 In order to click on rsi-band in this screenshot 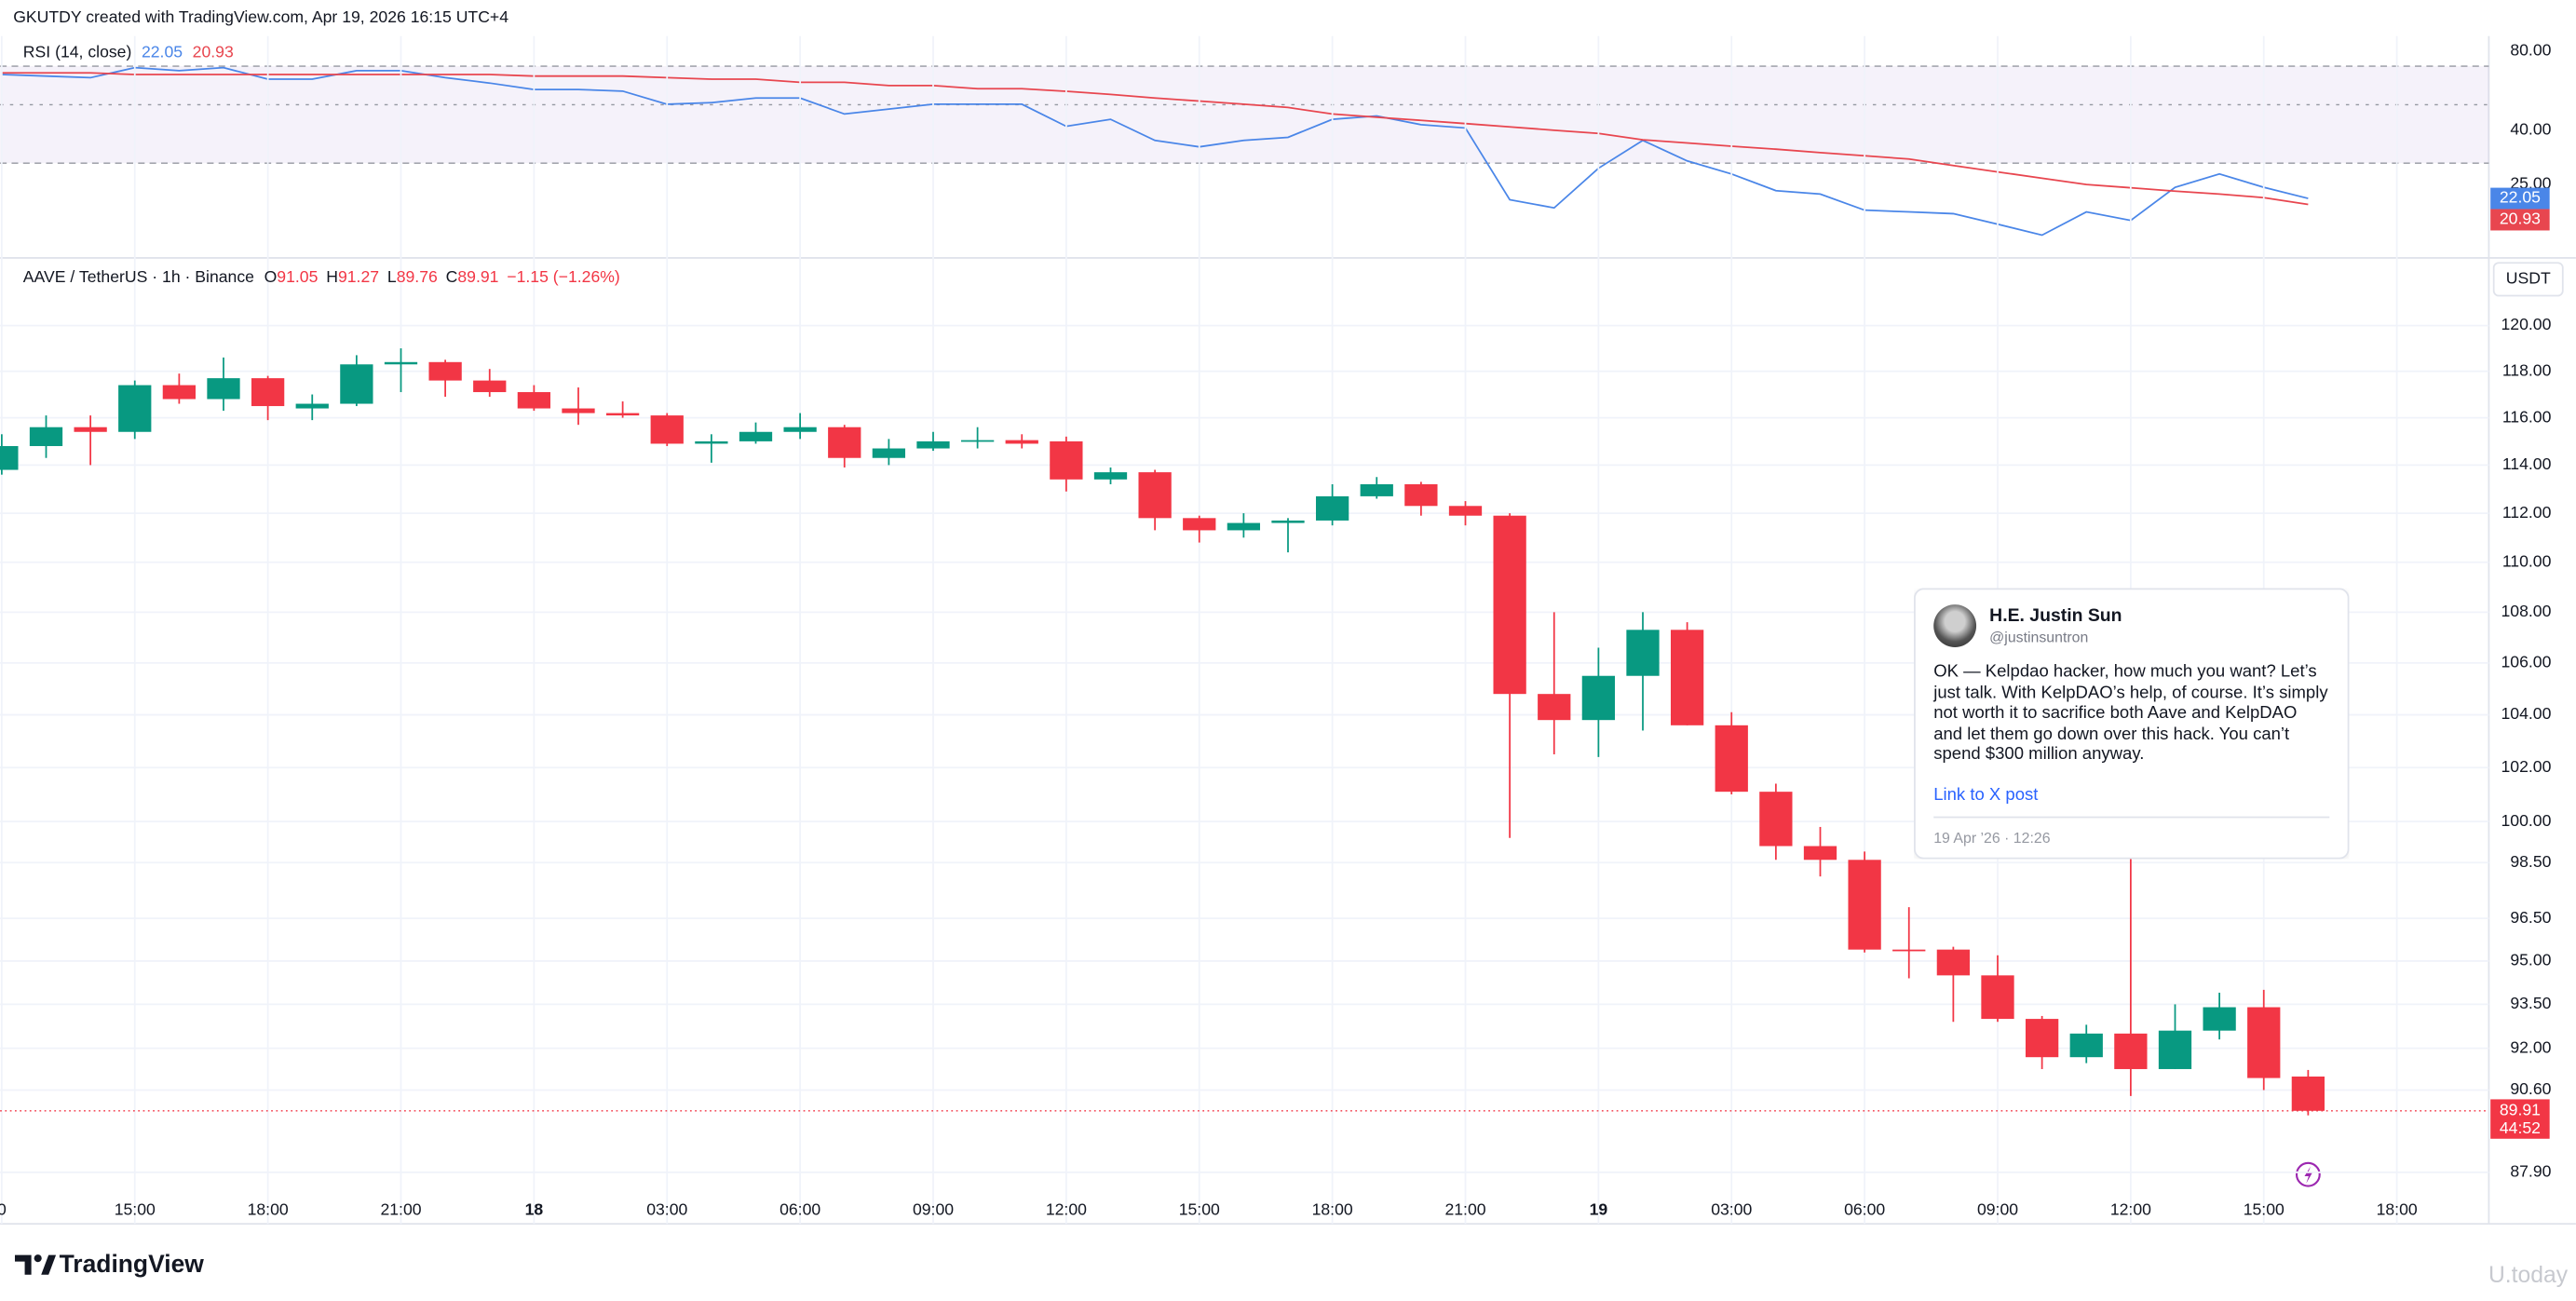, I will do `click(1244, 115)`.